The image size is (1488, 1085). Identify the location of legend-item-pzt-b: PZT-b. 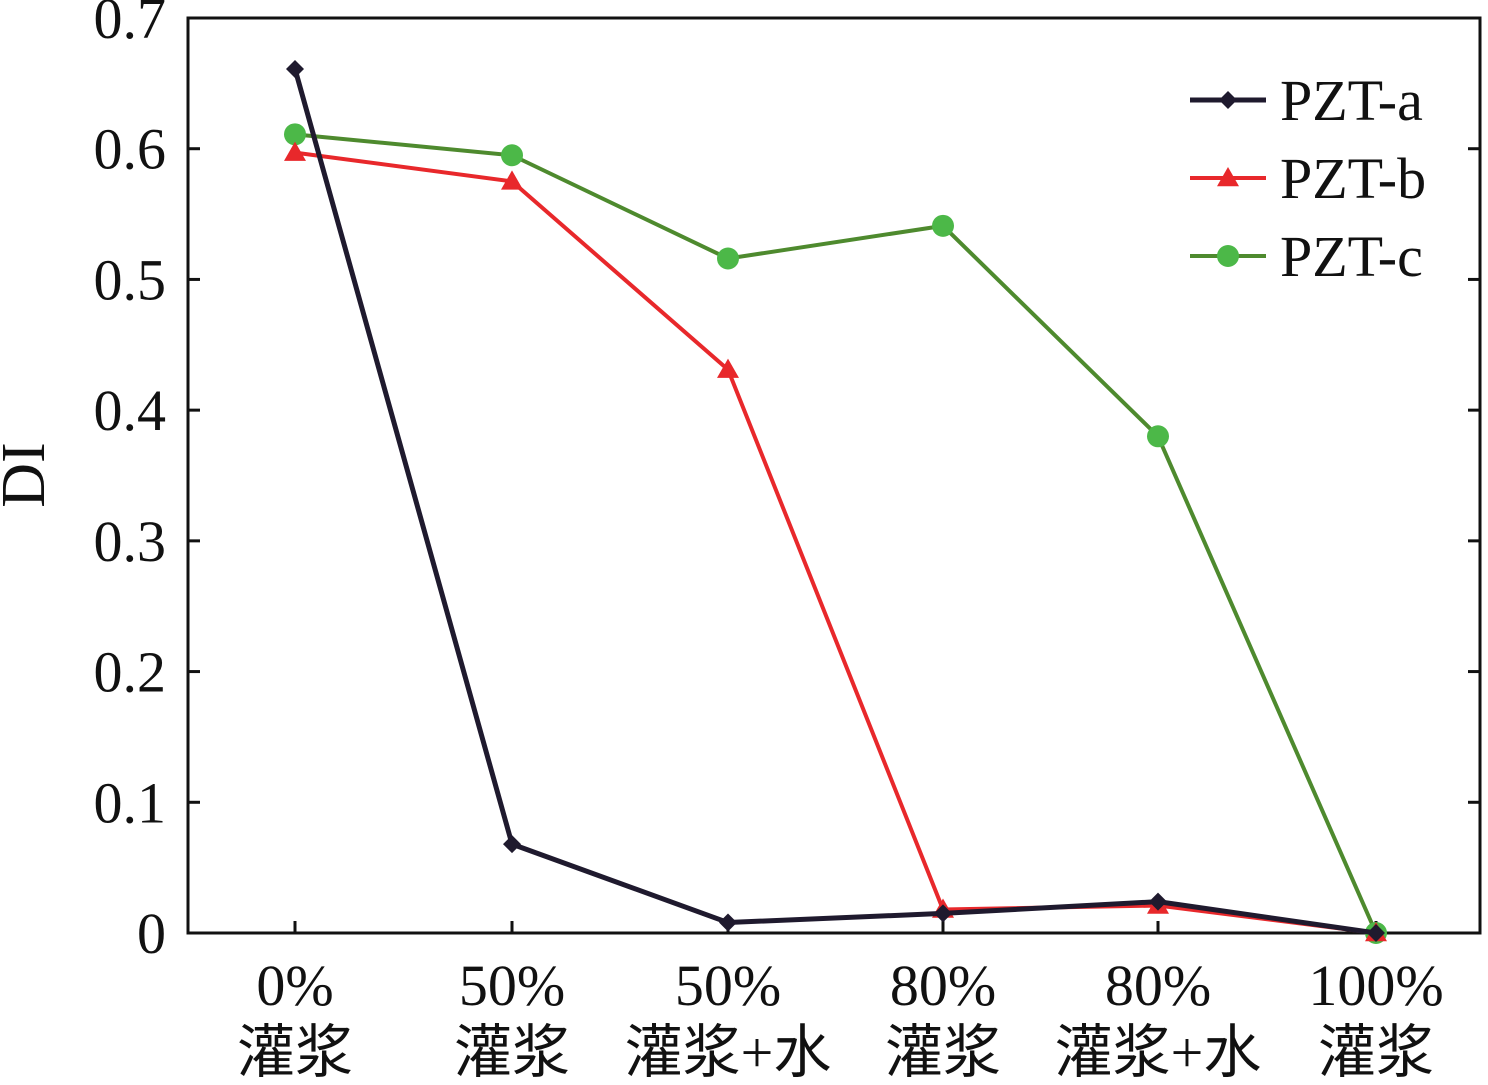
(1308, 178).